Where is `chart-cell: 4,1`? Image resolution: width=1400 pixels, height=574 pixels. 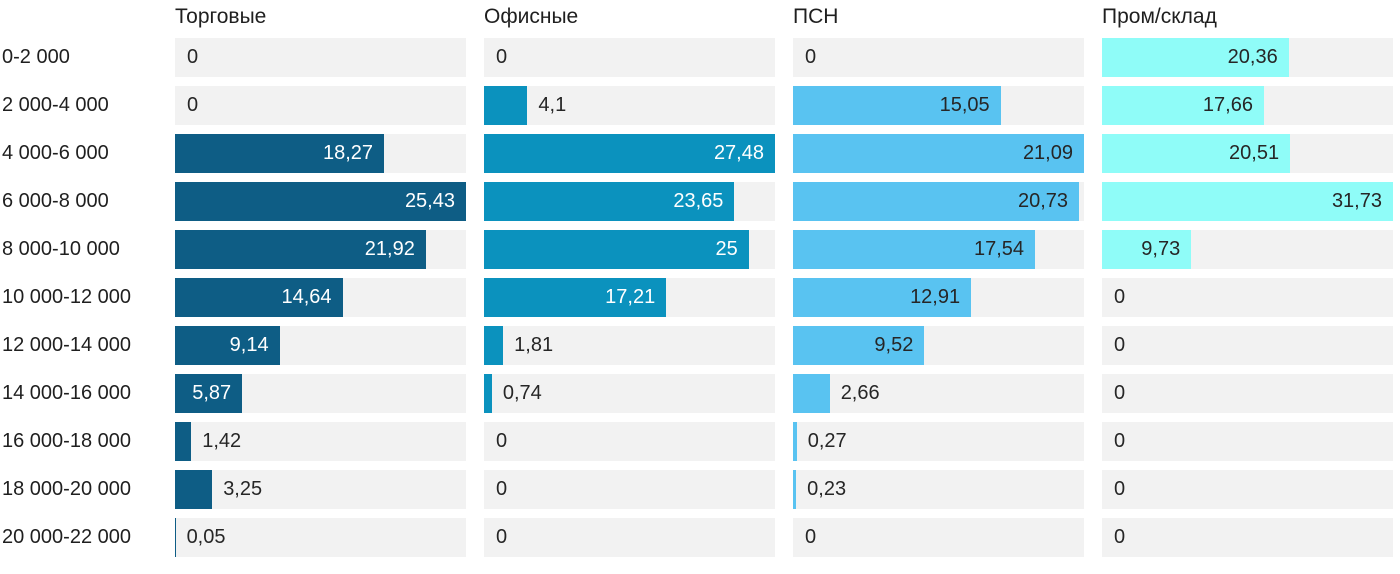 chart-cell: 4,1 is located at coordinates (629, 105).